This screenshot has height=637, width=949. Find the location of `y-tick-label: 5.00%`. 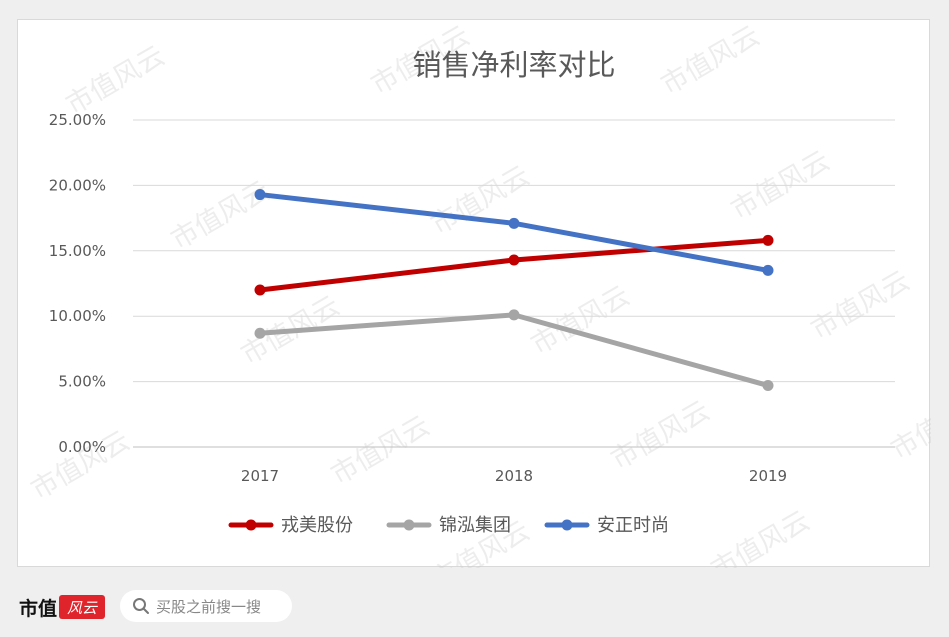

y-tick-label: 5.00% is located at coordinates (82, 382).